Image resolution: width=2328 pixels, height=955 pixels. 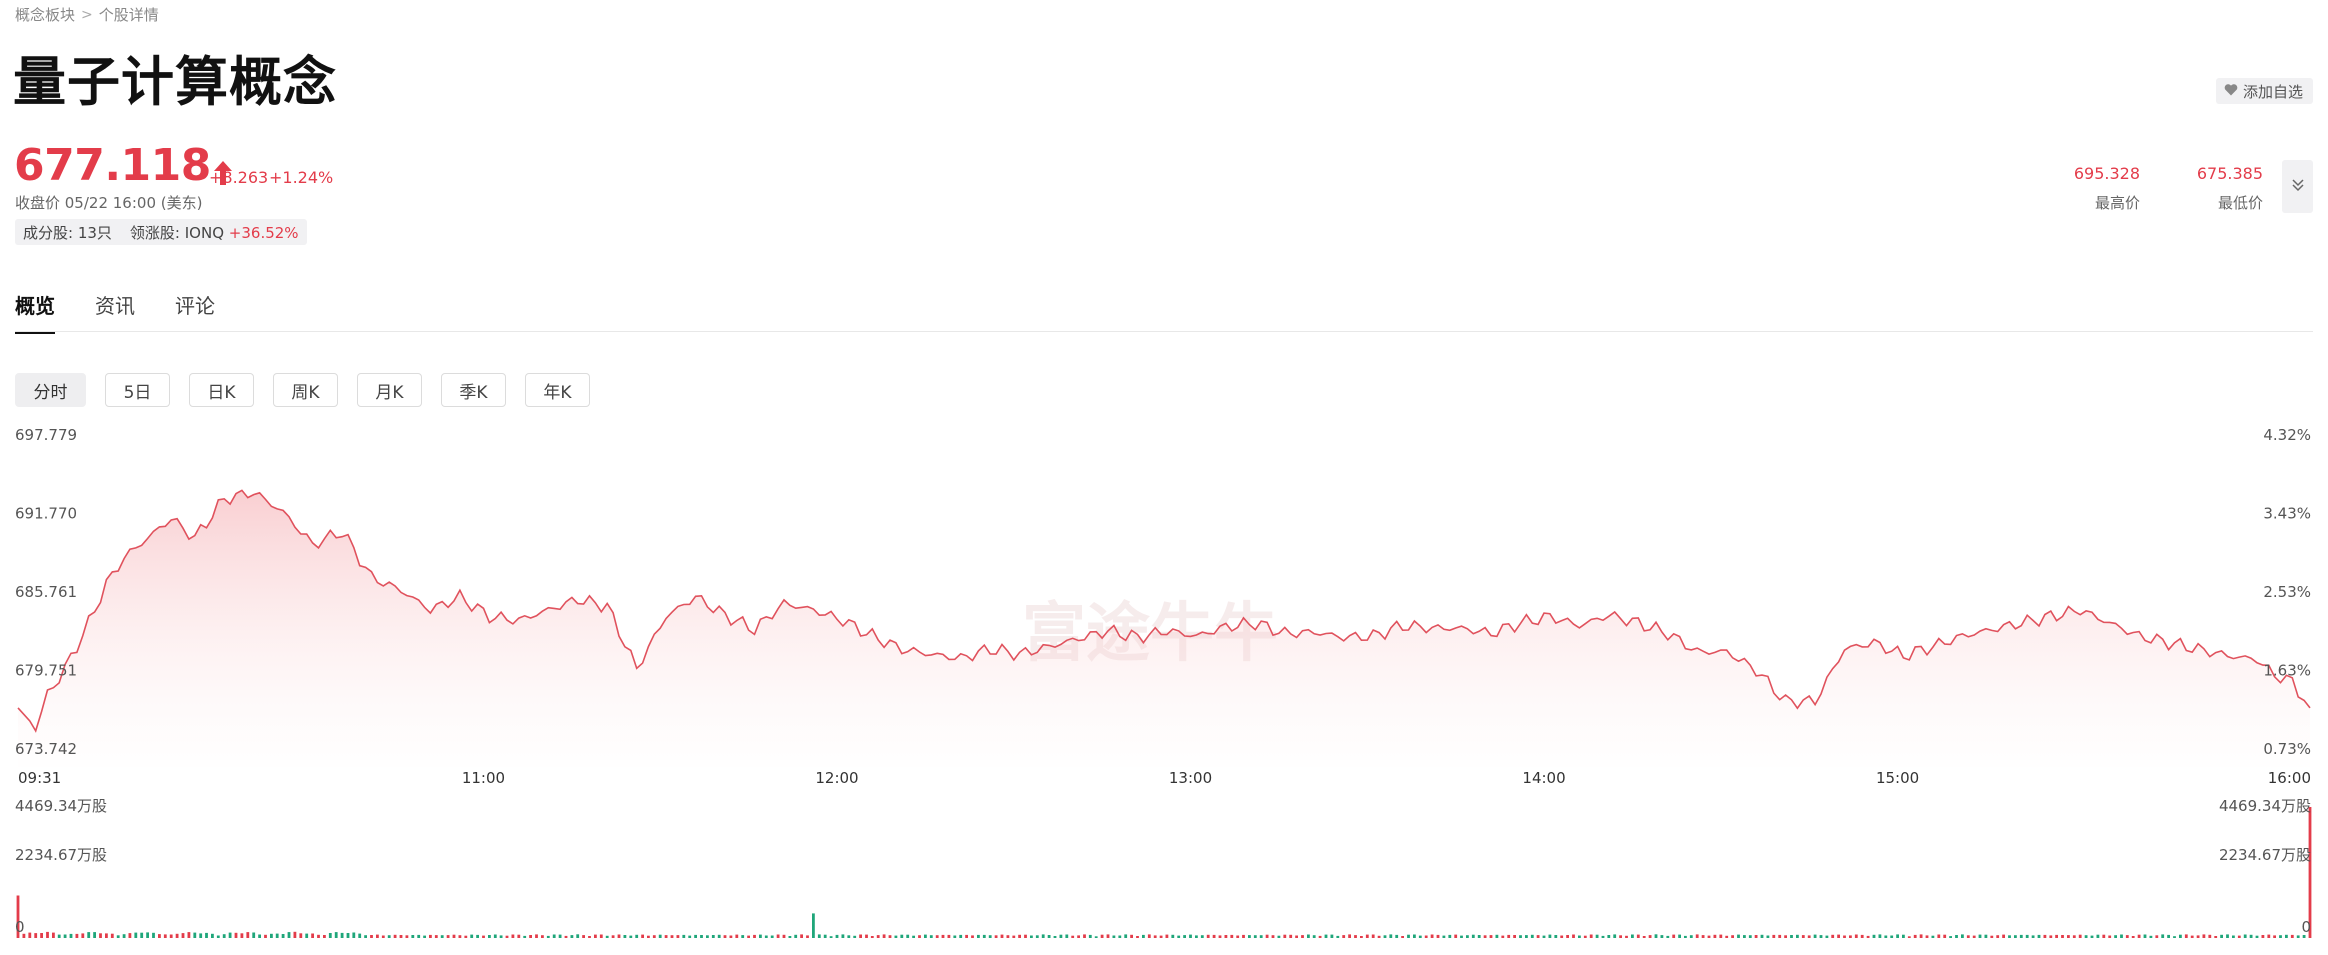 What do you see at coordinates (46, 514) in the screenshot?
I see `y-axis-left-tick: 691.770` at bounding box center [46, 514].